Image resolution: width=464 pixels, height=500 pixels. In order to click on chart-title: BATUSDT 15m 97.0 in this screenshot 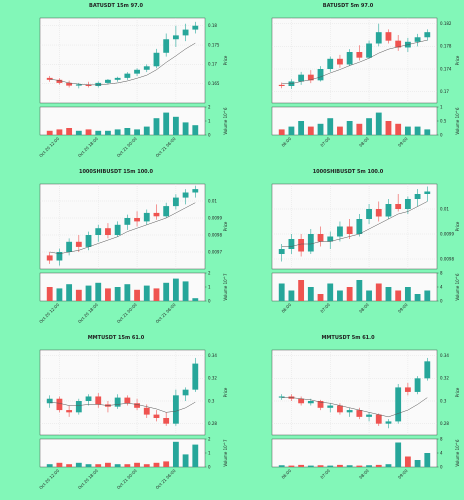, I will do `click(116, 6)`.